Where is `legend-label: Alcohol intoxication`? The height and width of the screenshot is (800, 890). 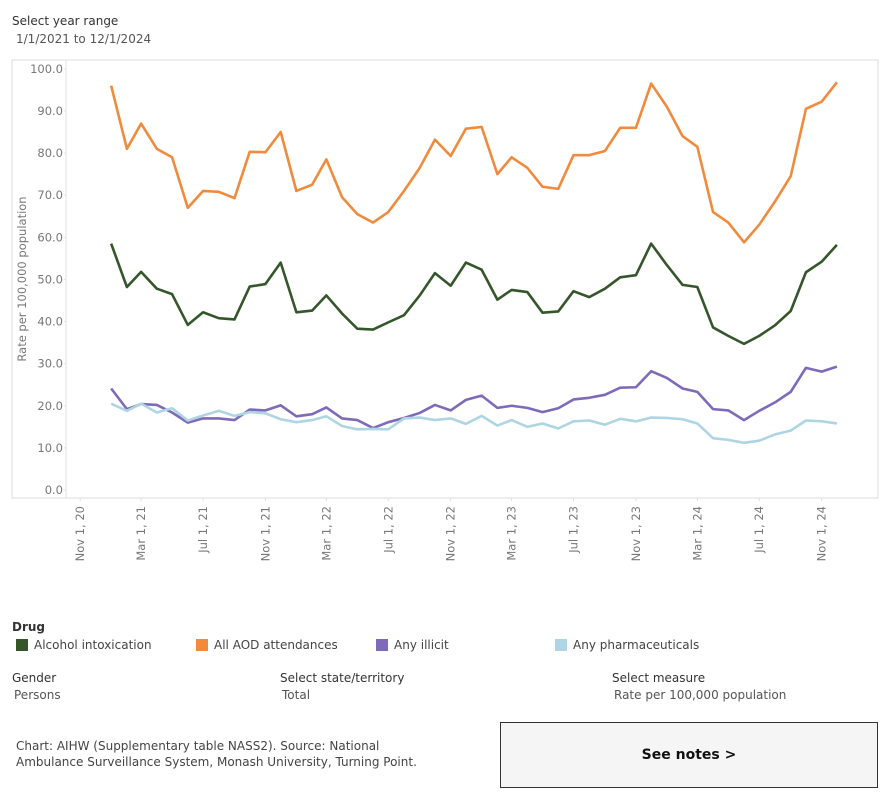 legend-label: Alcohol intoxication is located at coordinates (93, 645).